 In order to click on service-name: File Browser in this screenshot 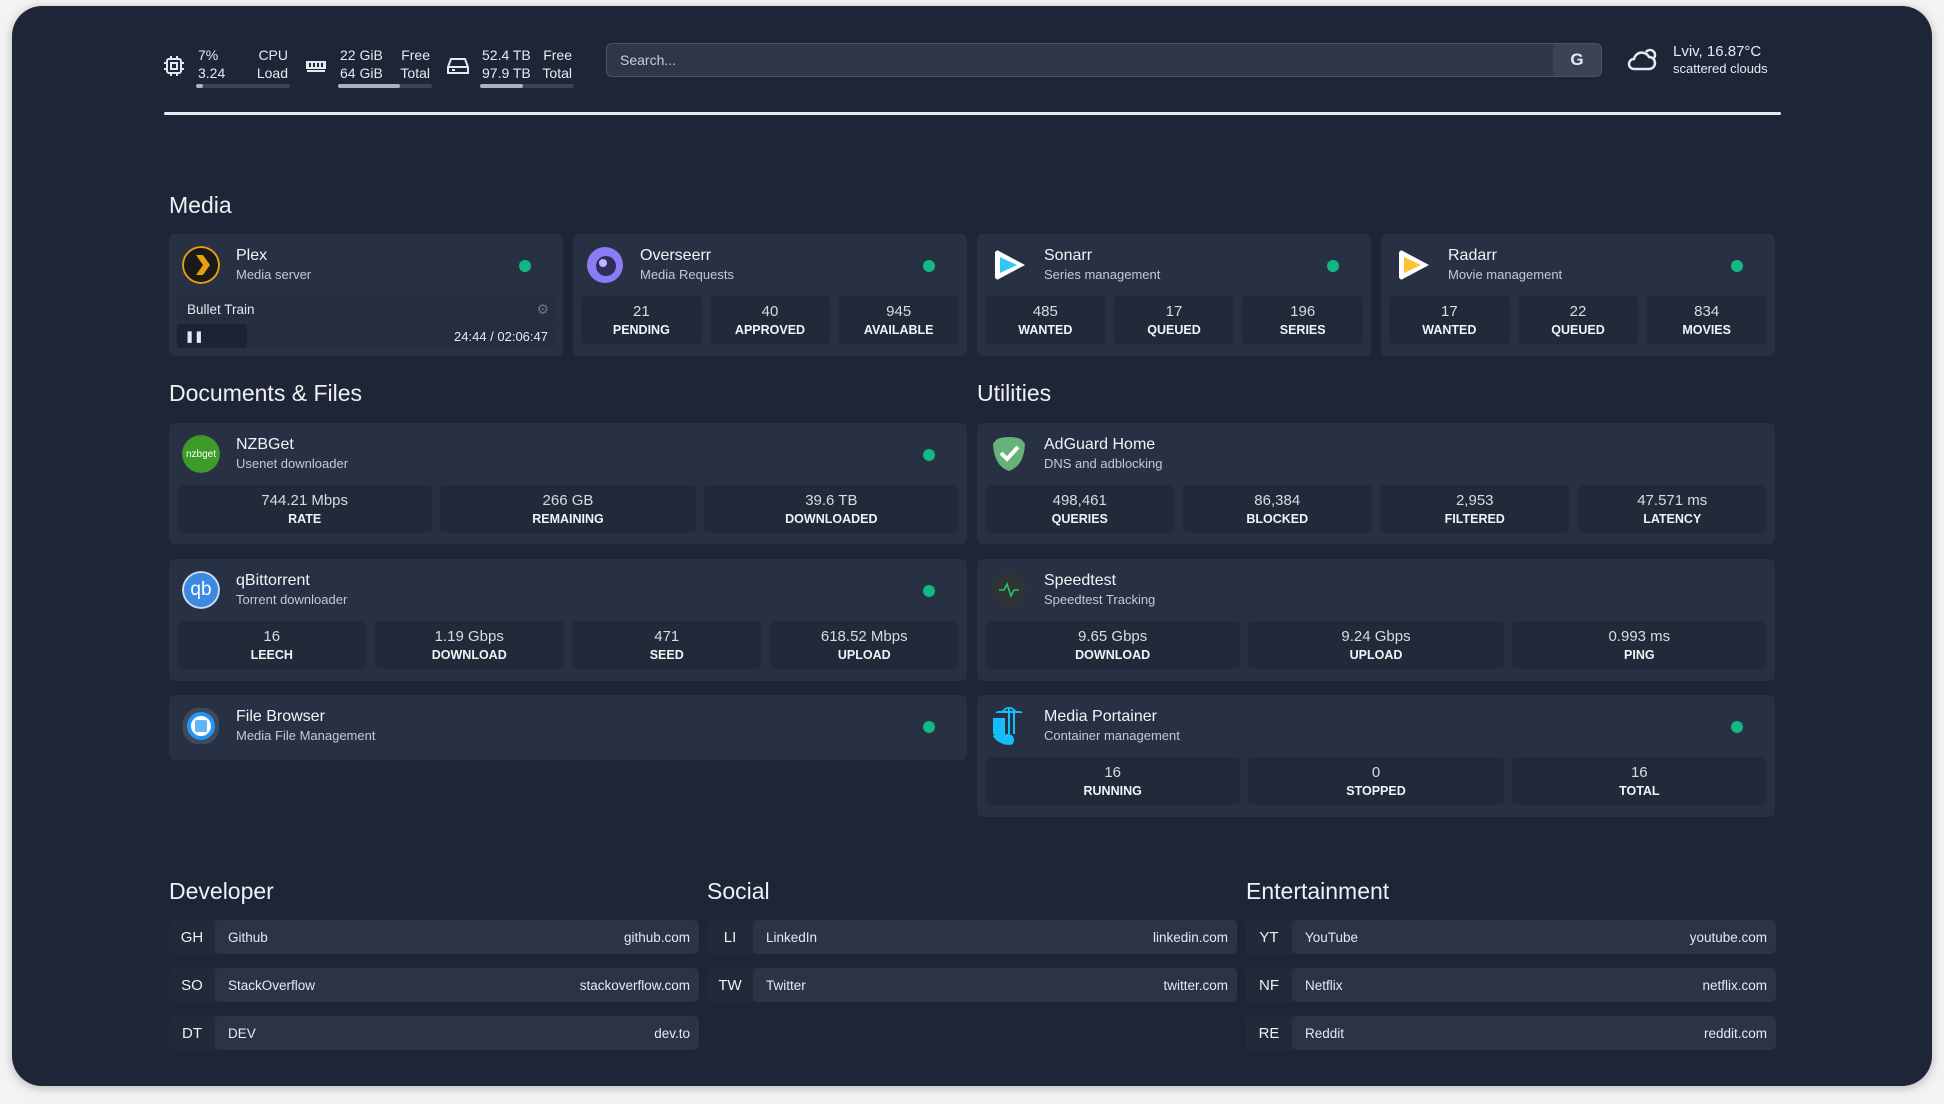, I will do `click(280, 716)`.